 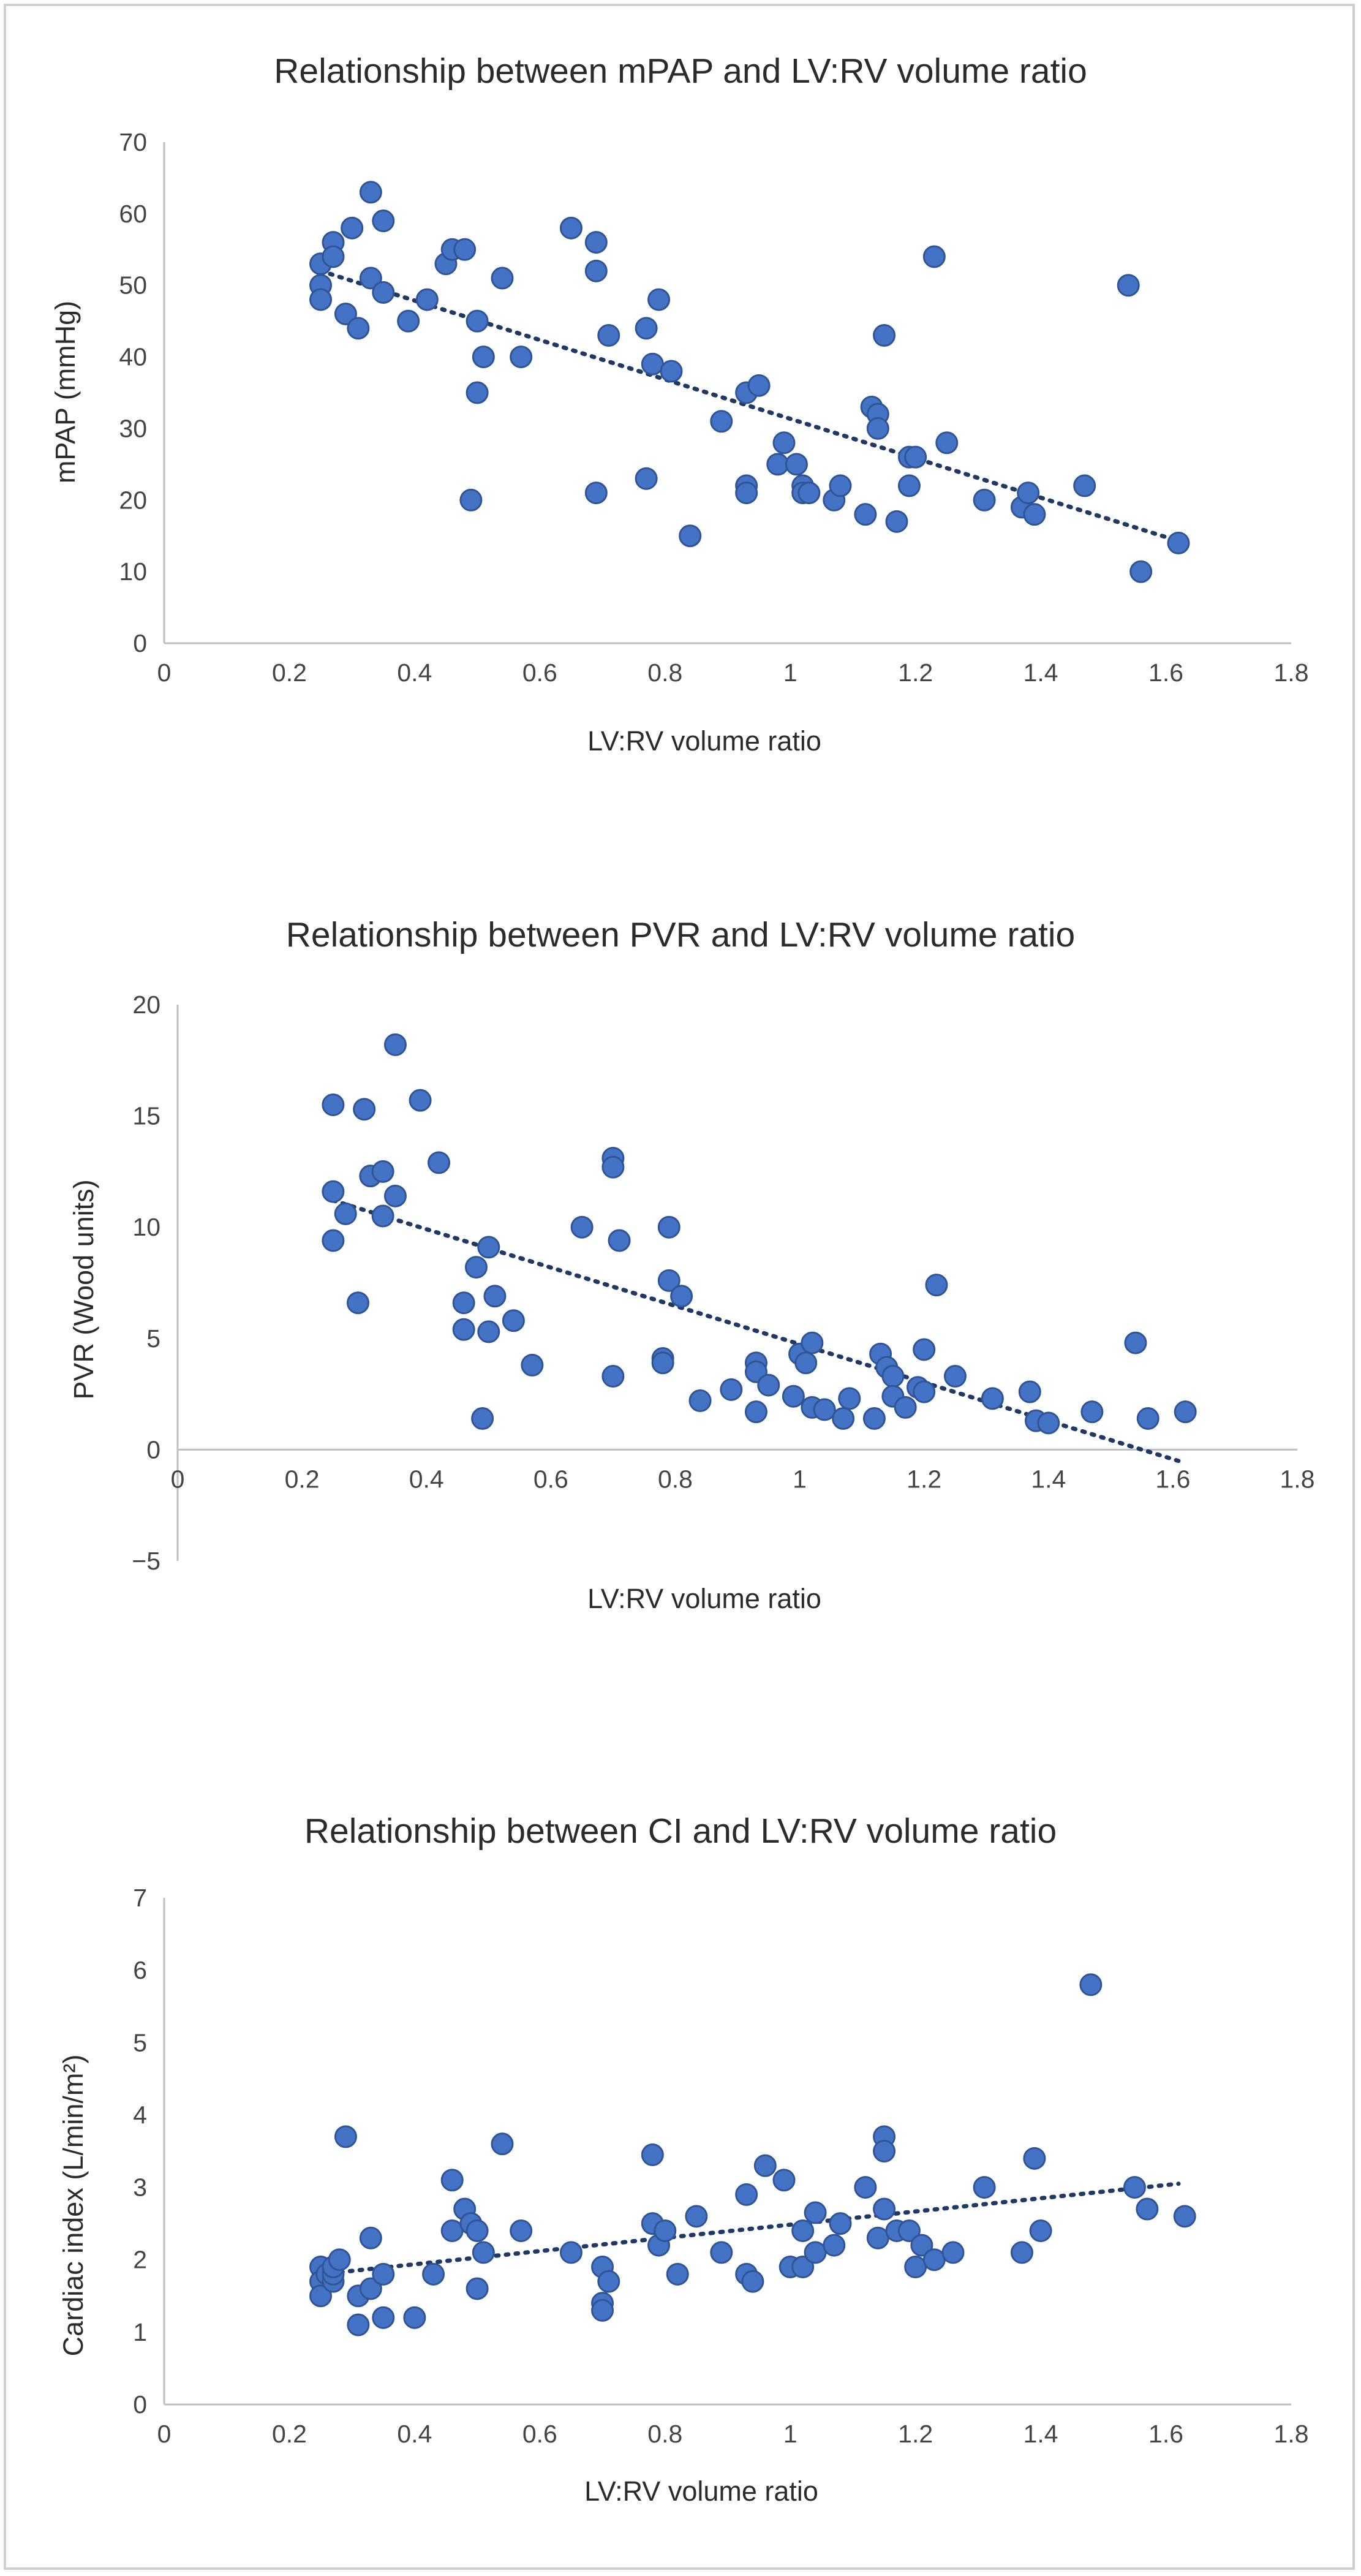 What do you see at coordinates (164, 673) in the screenshot?
I see `x-tick-label: 0` at bounding box center [164, 673].